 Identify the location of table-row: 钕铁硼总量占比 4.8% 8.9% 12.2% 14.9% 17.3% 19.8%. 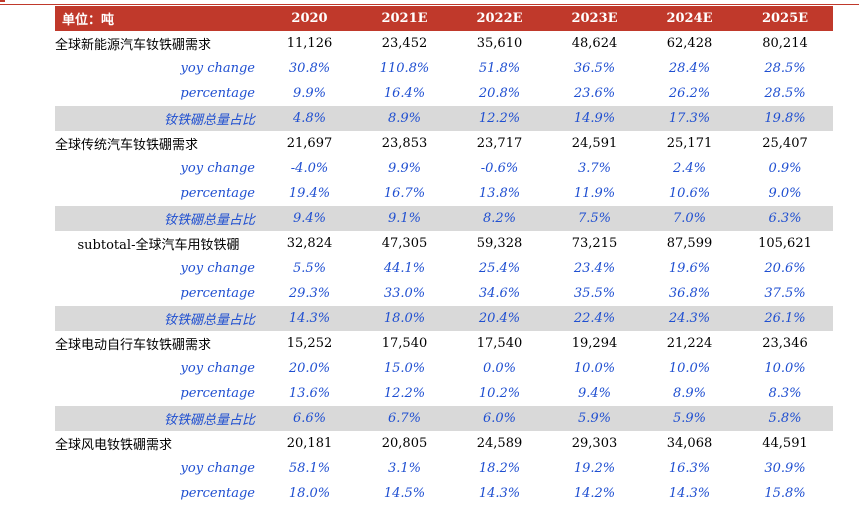
(444, 118).